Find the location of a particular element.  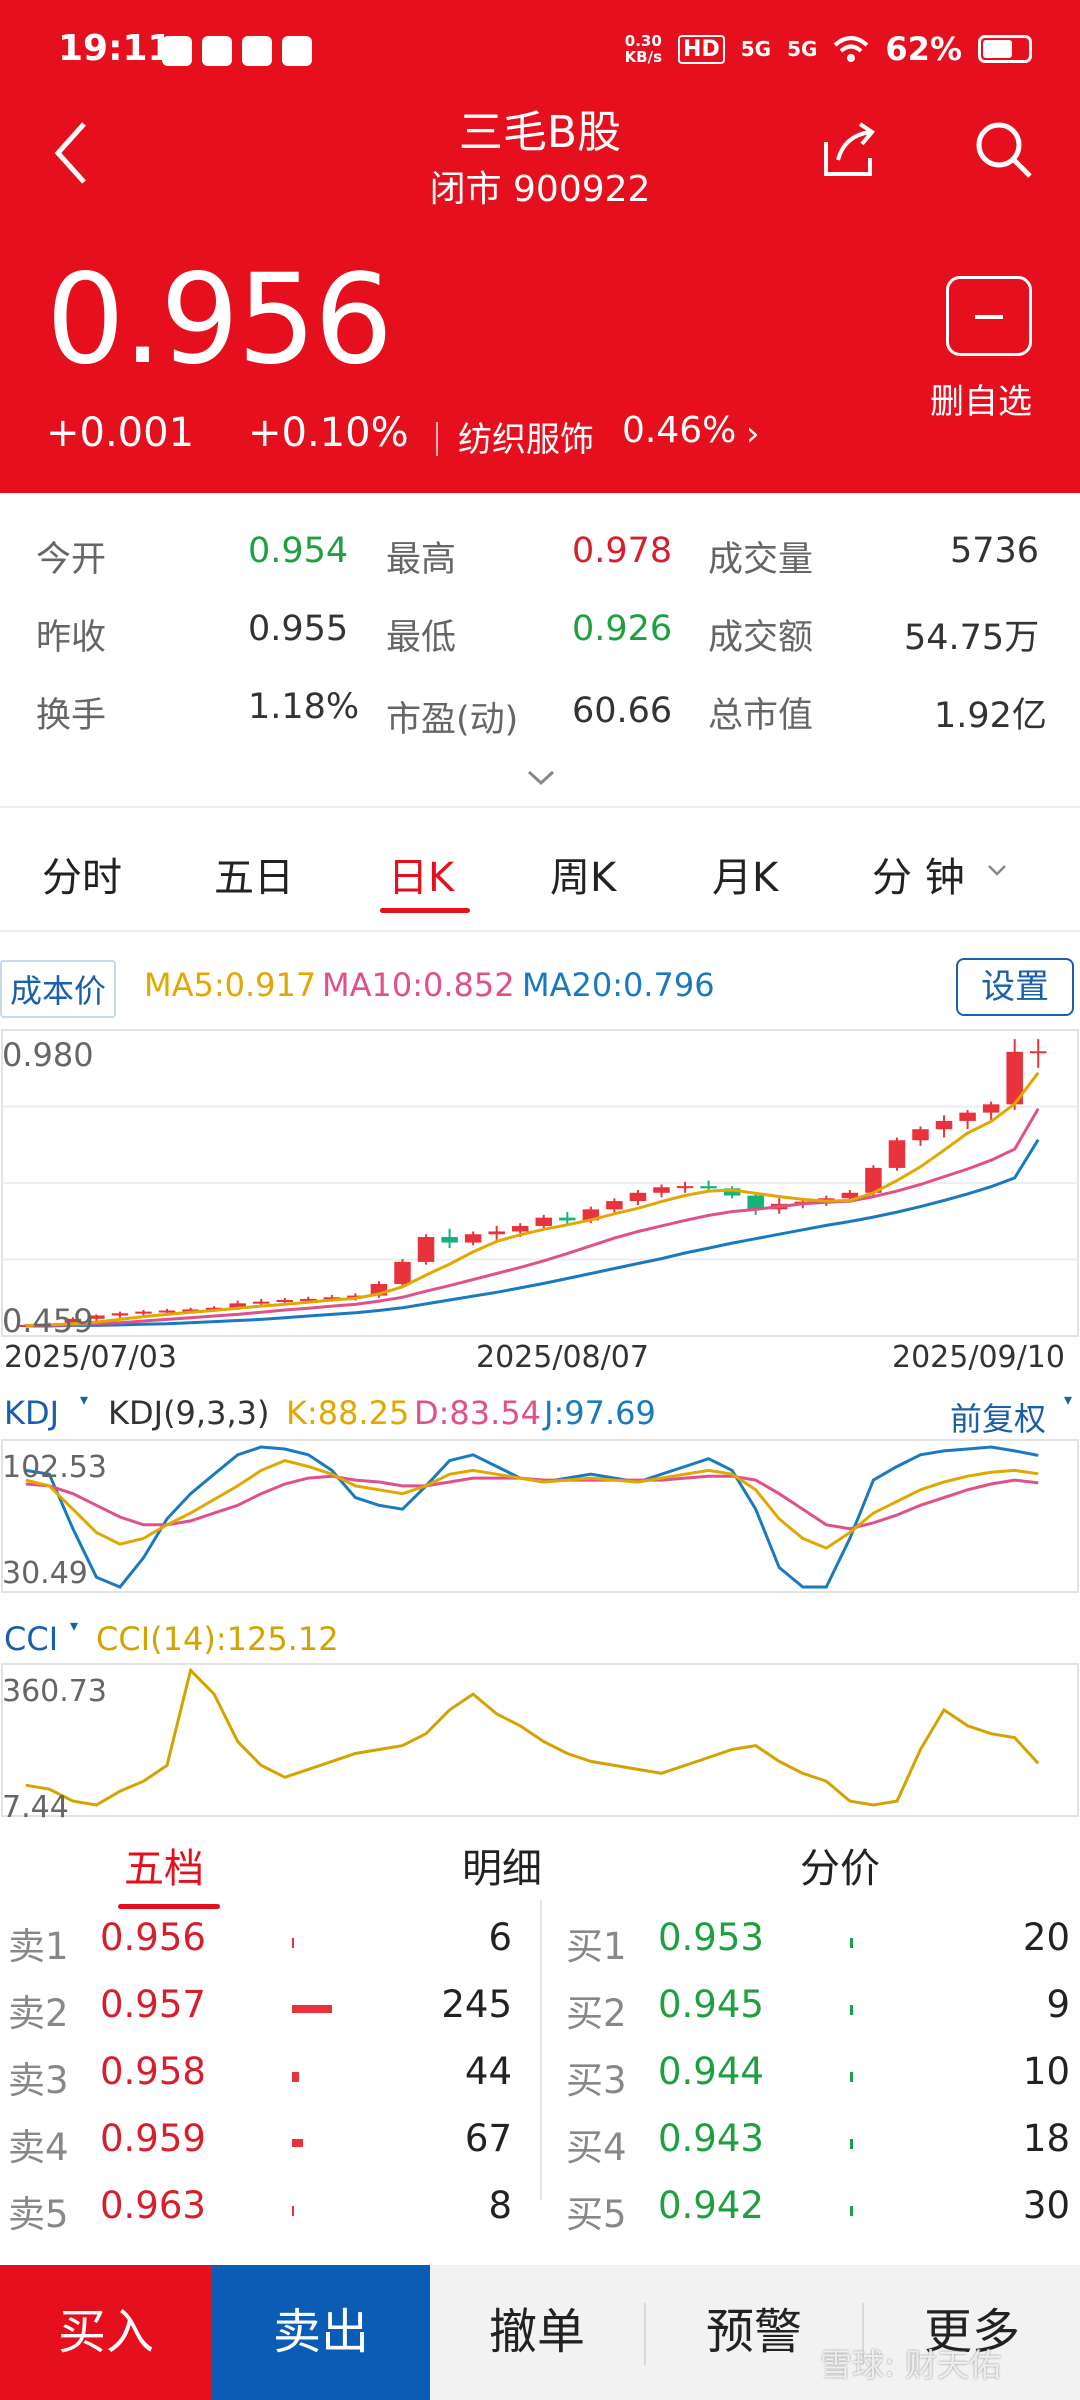

pe-value: 60.66 is located at coordinates (622, 711).